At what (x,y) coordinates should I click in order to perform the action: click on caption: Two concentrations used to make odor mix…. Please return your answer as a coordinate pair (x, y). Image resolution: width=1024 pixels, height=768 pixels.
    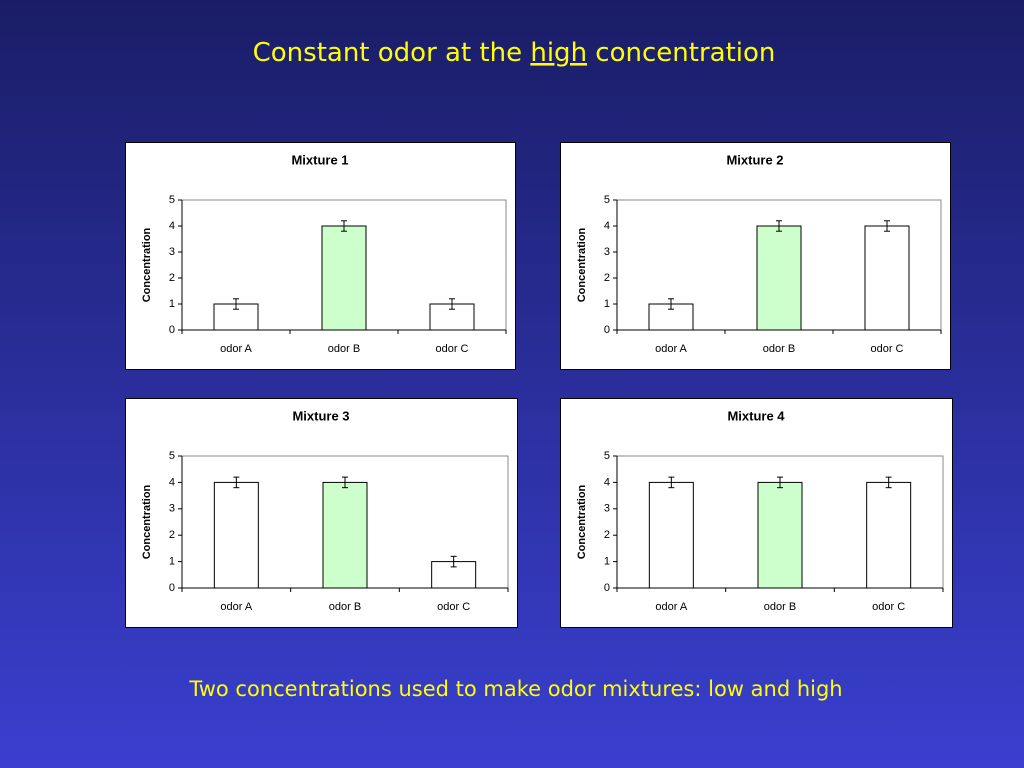
    Looking at the image, I should click on (515, 689).